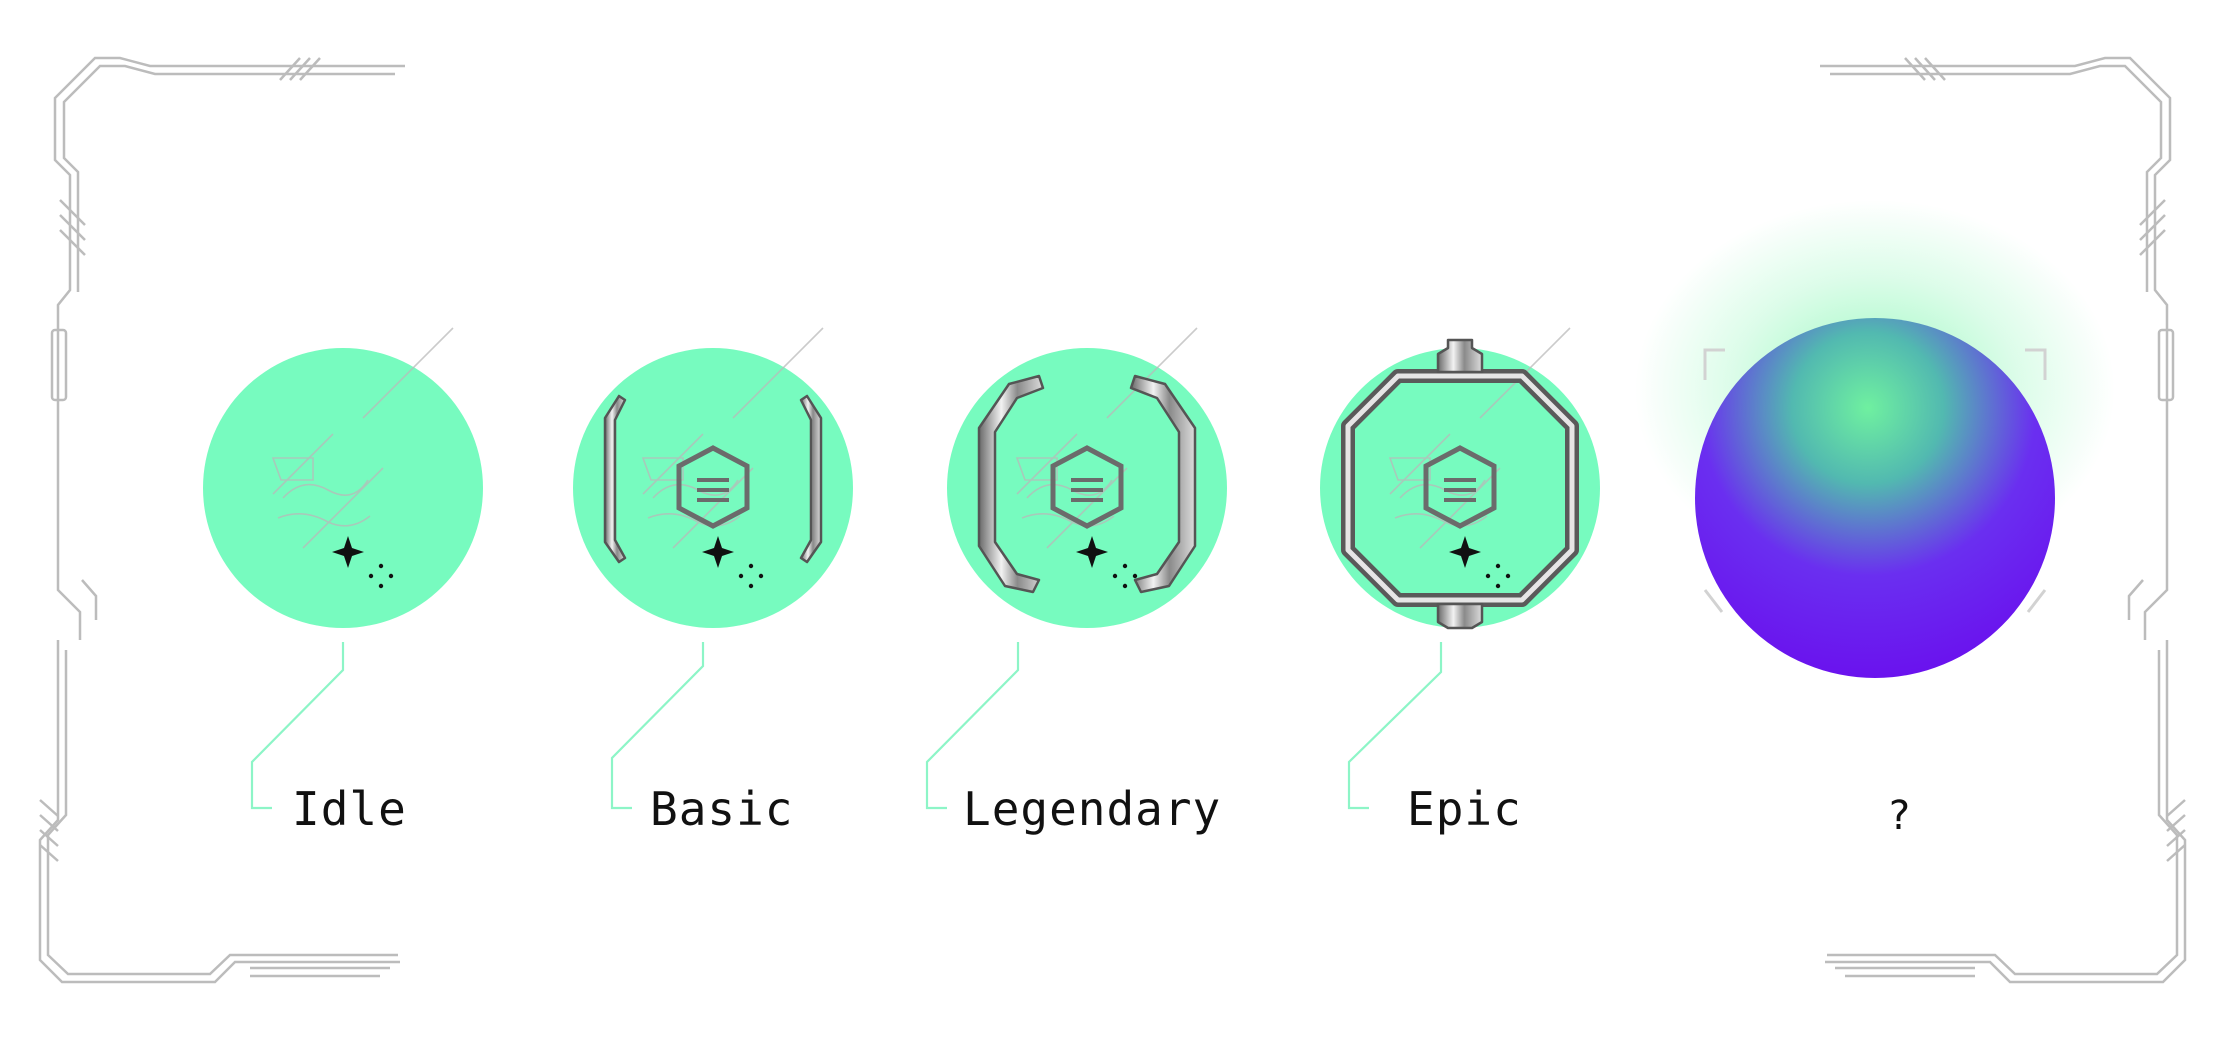 The height and width of the screenshot is (1042, 2226). What do you see at coordinates (219, 812) in the screenshot?
I see `frame-corner-bottom-left` at bounding box center [219, 812].